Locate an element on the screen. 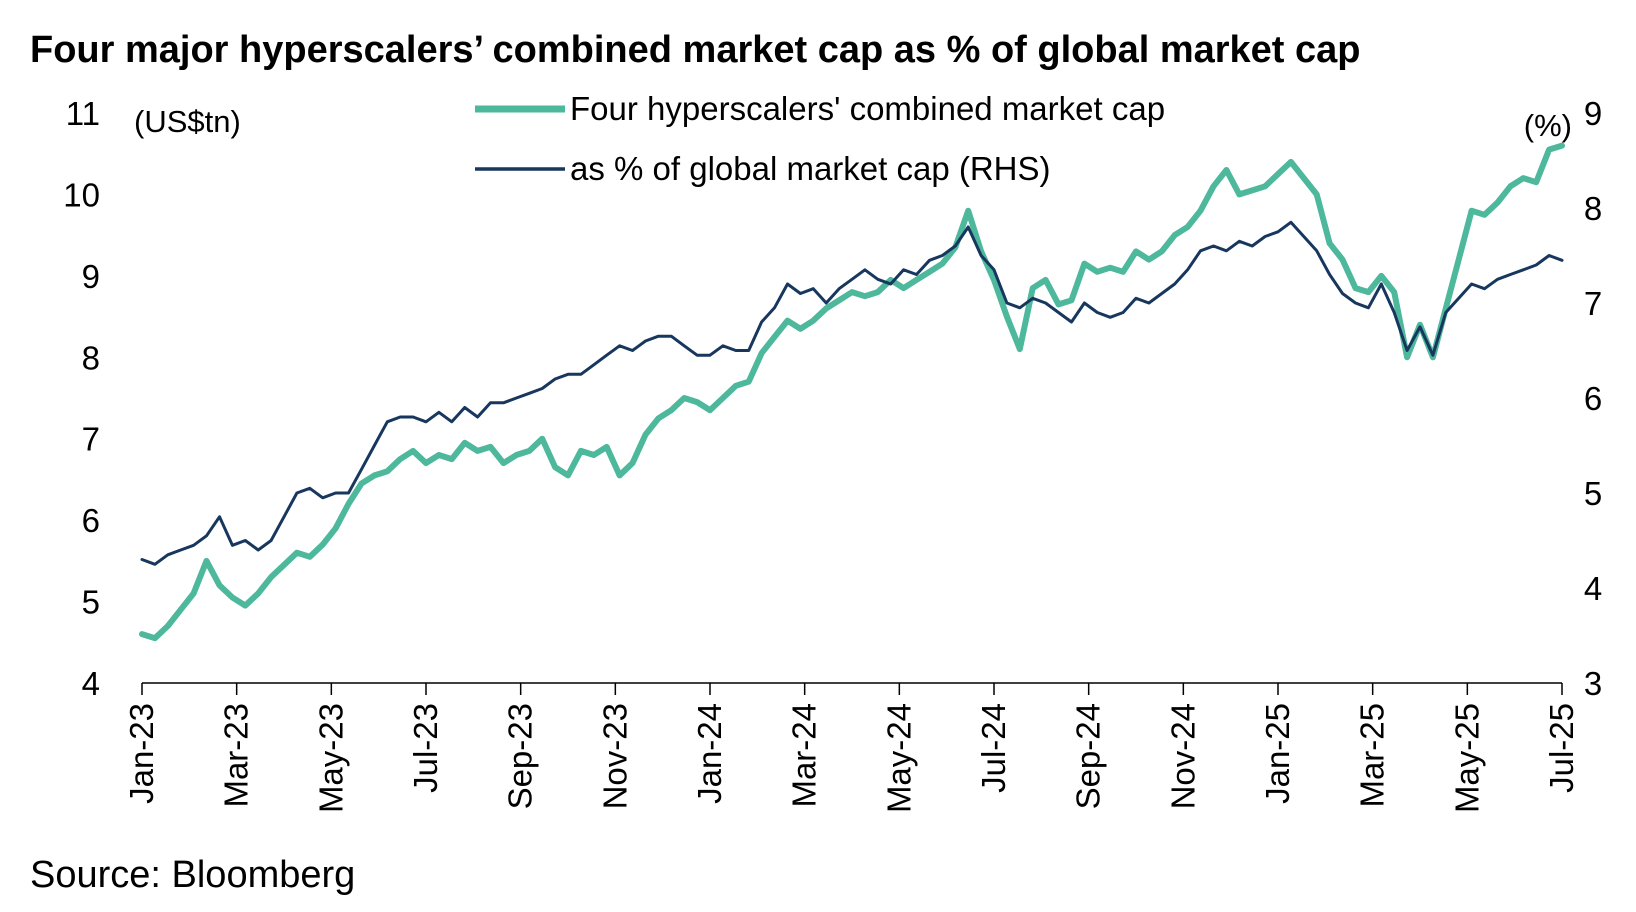 This screenshot has height=912, width=1636. right-tick-label: 5 is located at coordinates (1593, 493).